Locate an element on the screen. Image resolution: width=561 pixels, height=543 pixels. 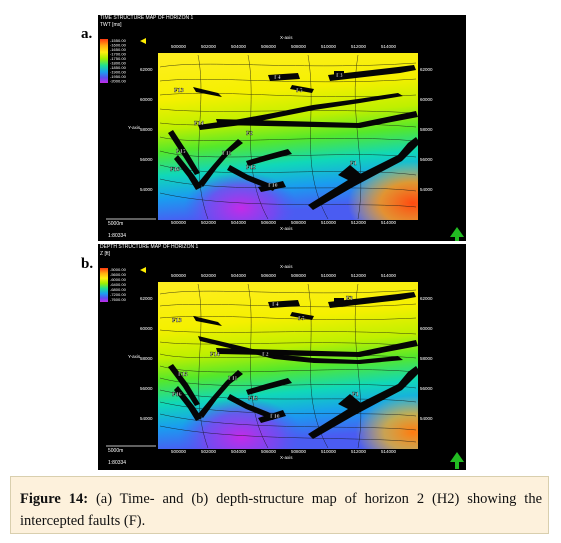
xtick-bot-a-7: 514000 is located at coordinates (389, 222).